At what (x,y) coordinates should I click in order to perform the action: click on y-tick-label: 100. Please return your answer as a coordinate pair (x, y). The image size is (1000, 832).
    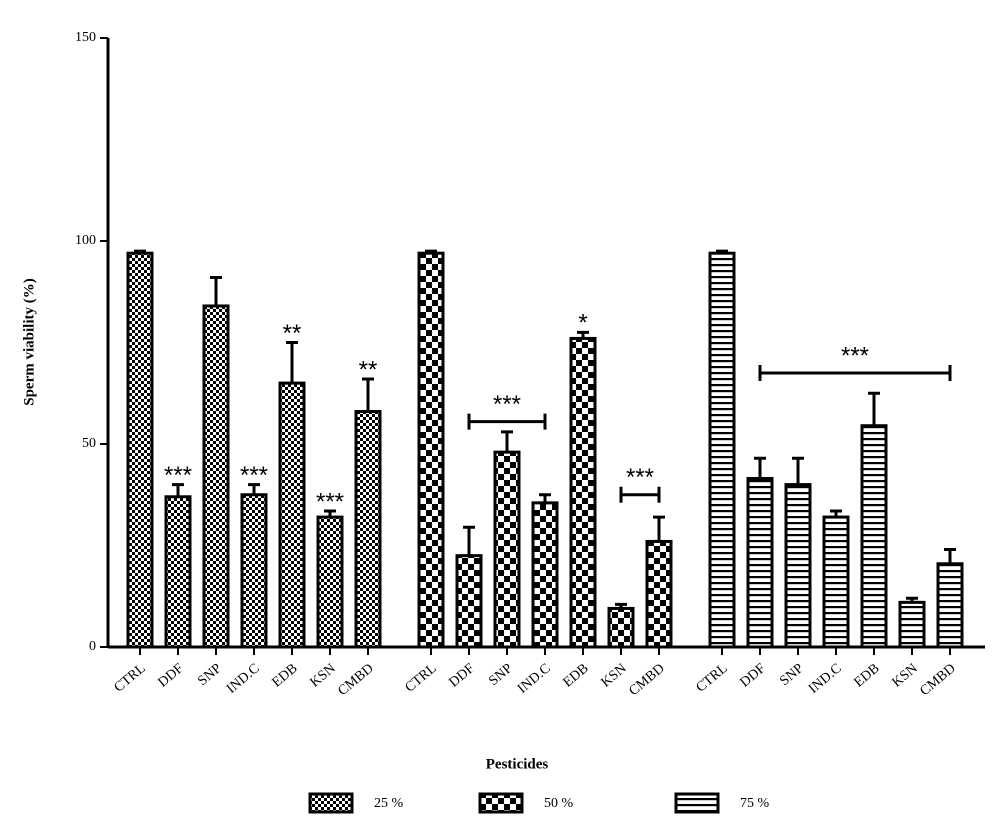
    Looking at the image, I should click on (85, 240).